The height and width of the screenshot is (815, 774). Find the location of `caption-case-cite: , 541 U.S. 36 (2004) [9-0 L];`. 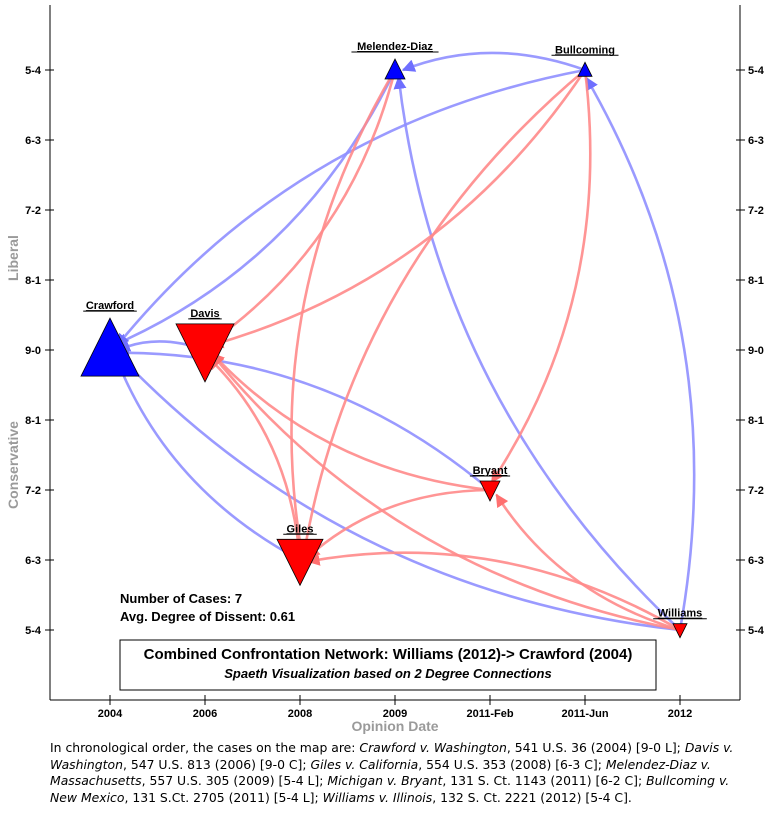

caption-case-cite: , 541 U.S. 36 (2004) [9-0 L]; is located at coordinates (593, 747).